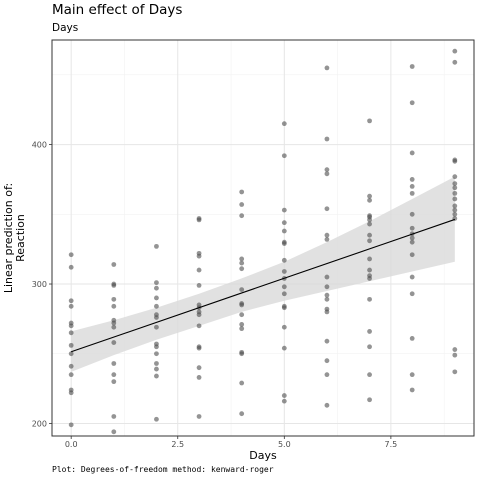 The width and height of the screenshot is (480, 480). Describe the element at coordinates (65, 28) in the screenshot. I see `chart-subtitle: Days` at that location.